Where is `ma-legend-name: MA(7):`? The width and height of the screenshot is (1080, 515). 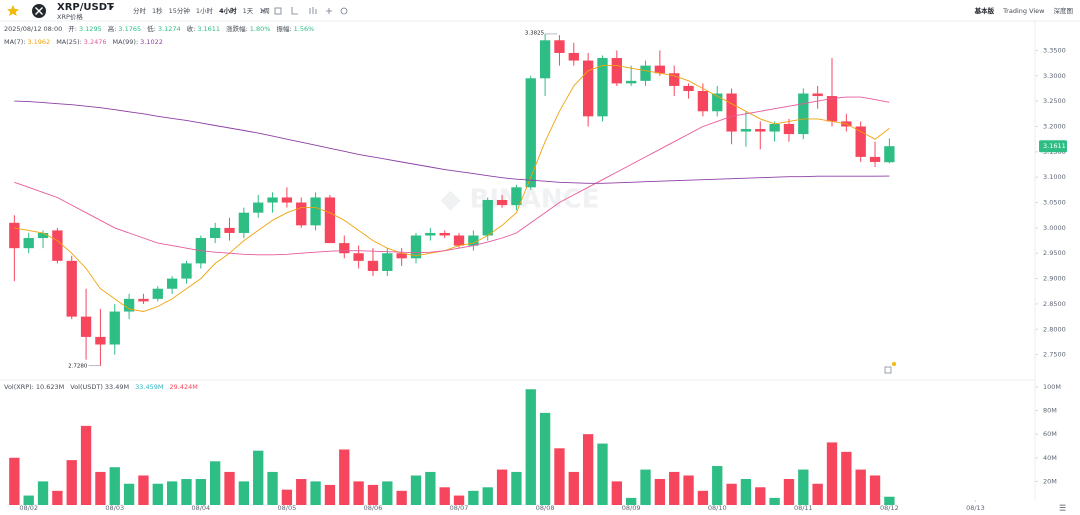
ma-legend-name: MA(7): is located at coordinates (14, 42).